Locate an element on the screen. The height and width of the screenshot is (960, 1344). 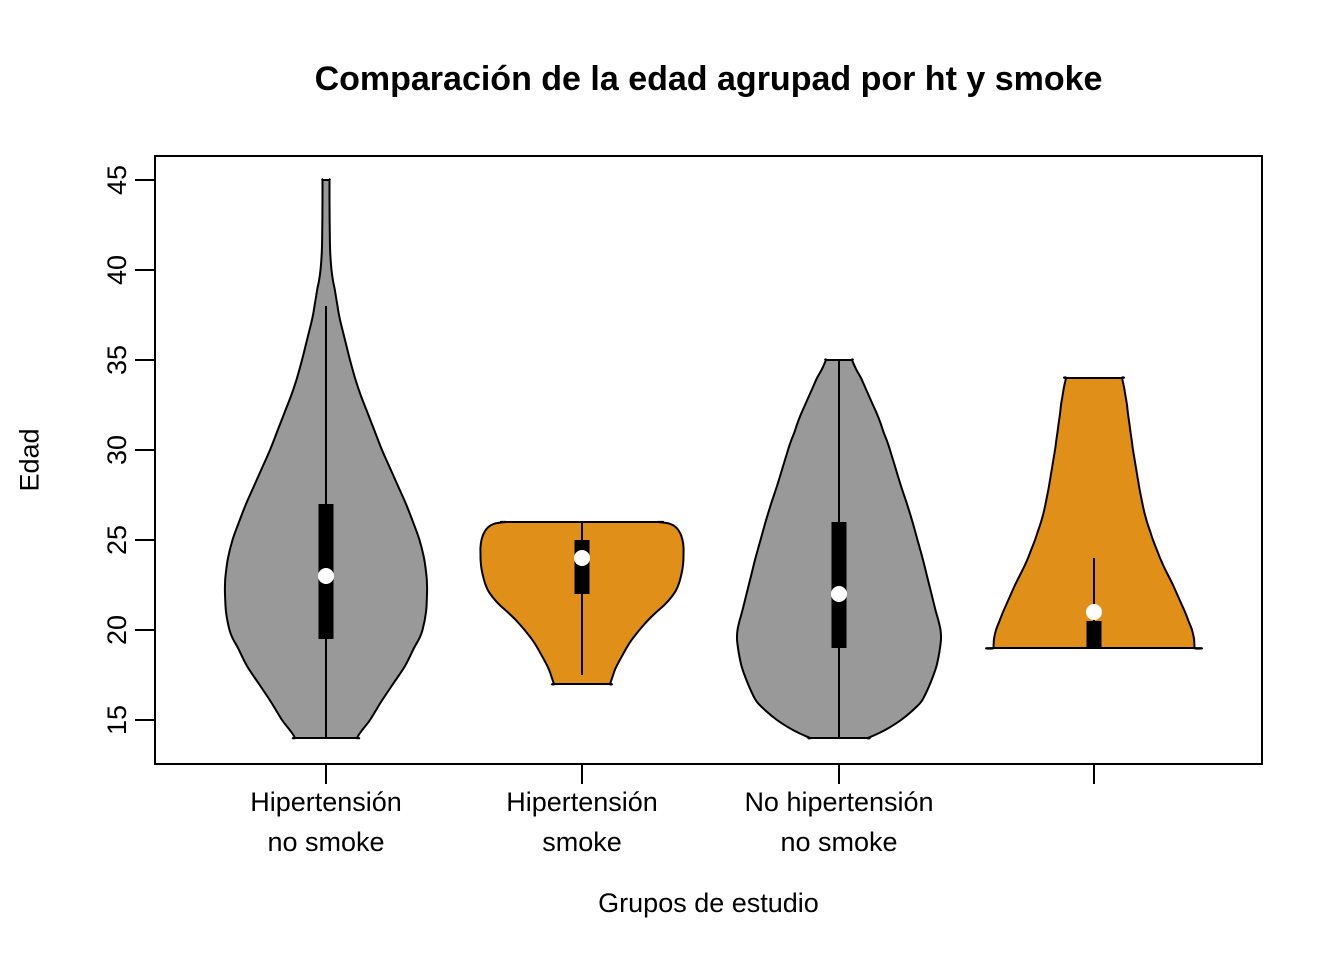
x-tick-label-2: Hipertensión smoke is located at coordinates (582, 822).